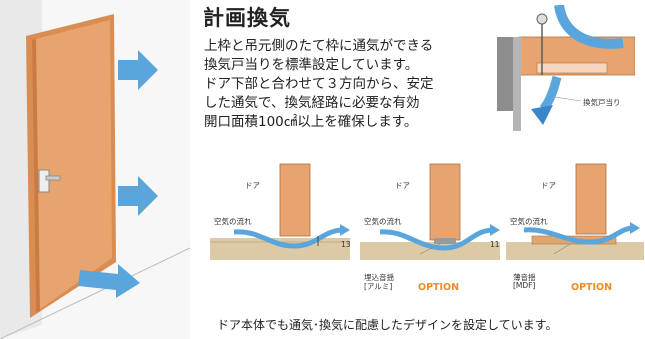  I want to click on door-stop-label: 換気戸当り, so click(602, 102).